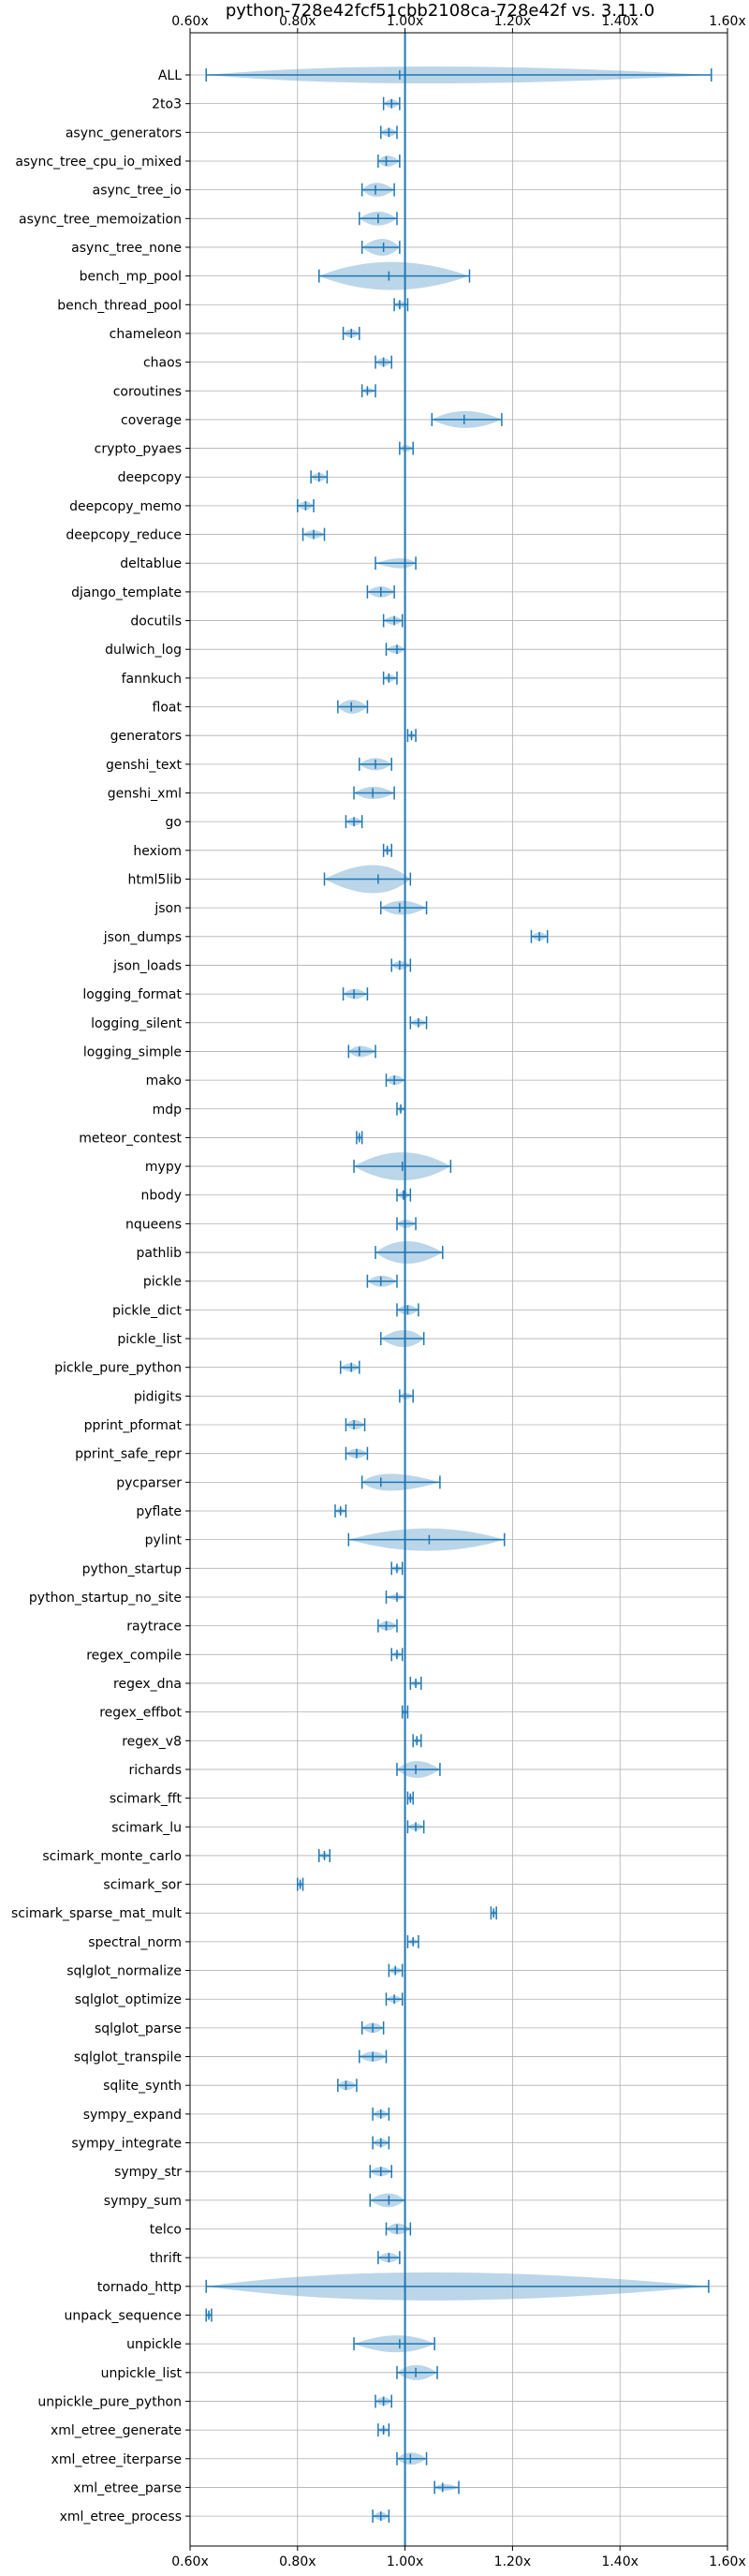 The width and height of the screenshot is (749, 2576). I want to click on benchmark-label-genshi-xml: genshi_xml, so click(145, 794).